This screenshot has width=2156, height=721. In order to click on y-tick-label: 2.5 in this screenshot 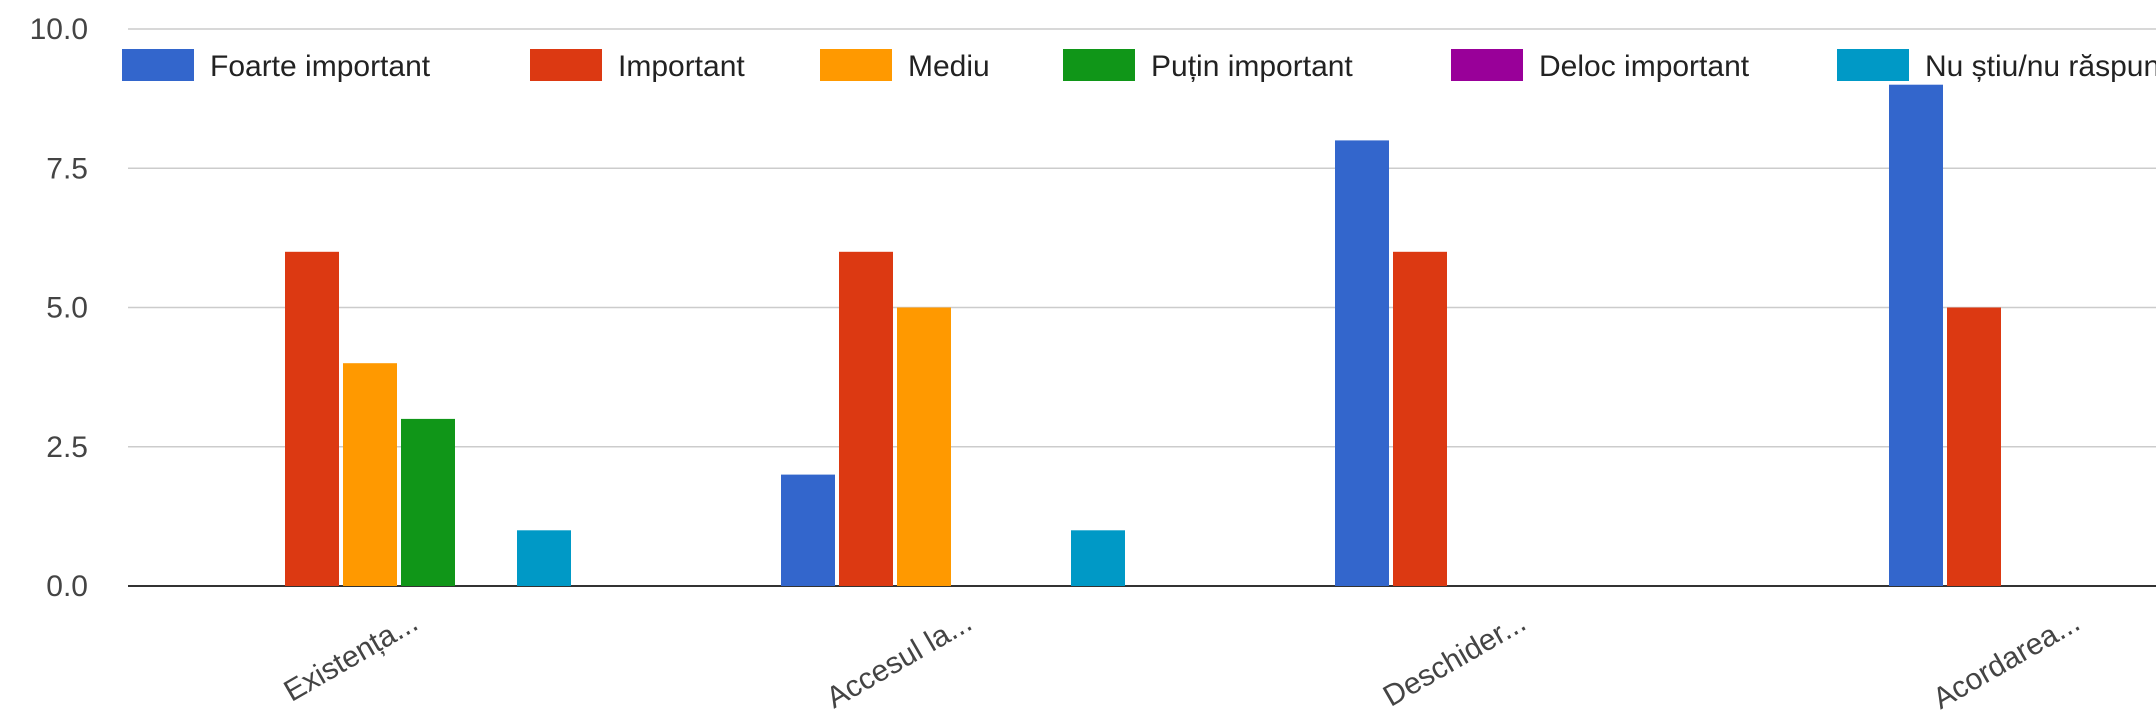, I will do `click(67, 447)`.